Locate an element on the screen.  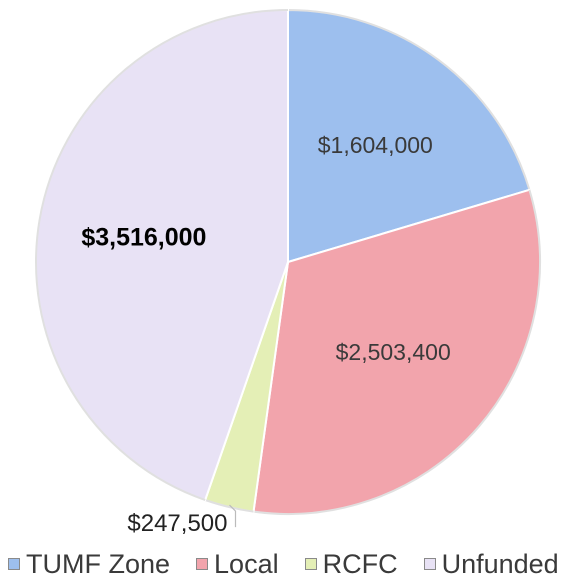
data-label-unfunded: $3,516,000 is located at coordinates (143, 238).